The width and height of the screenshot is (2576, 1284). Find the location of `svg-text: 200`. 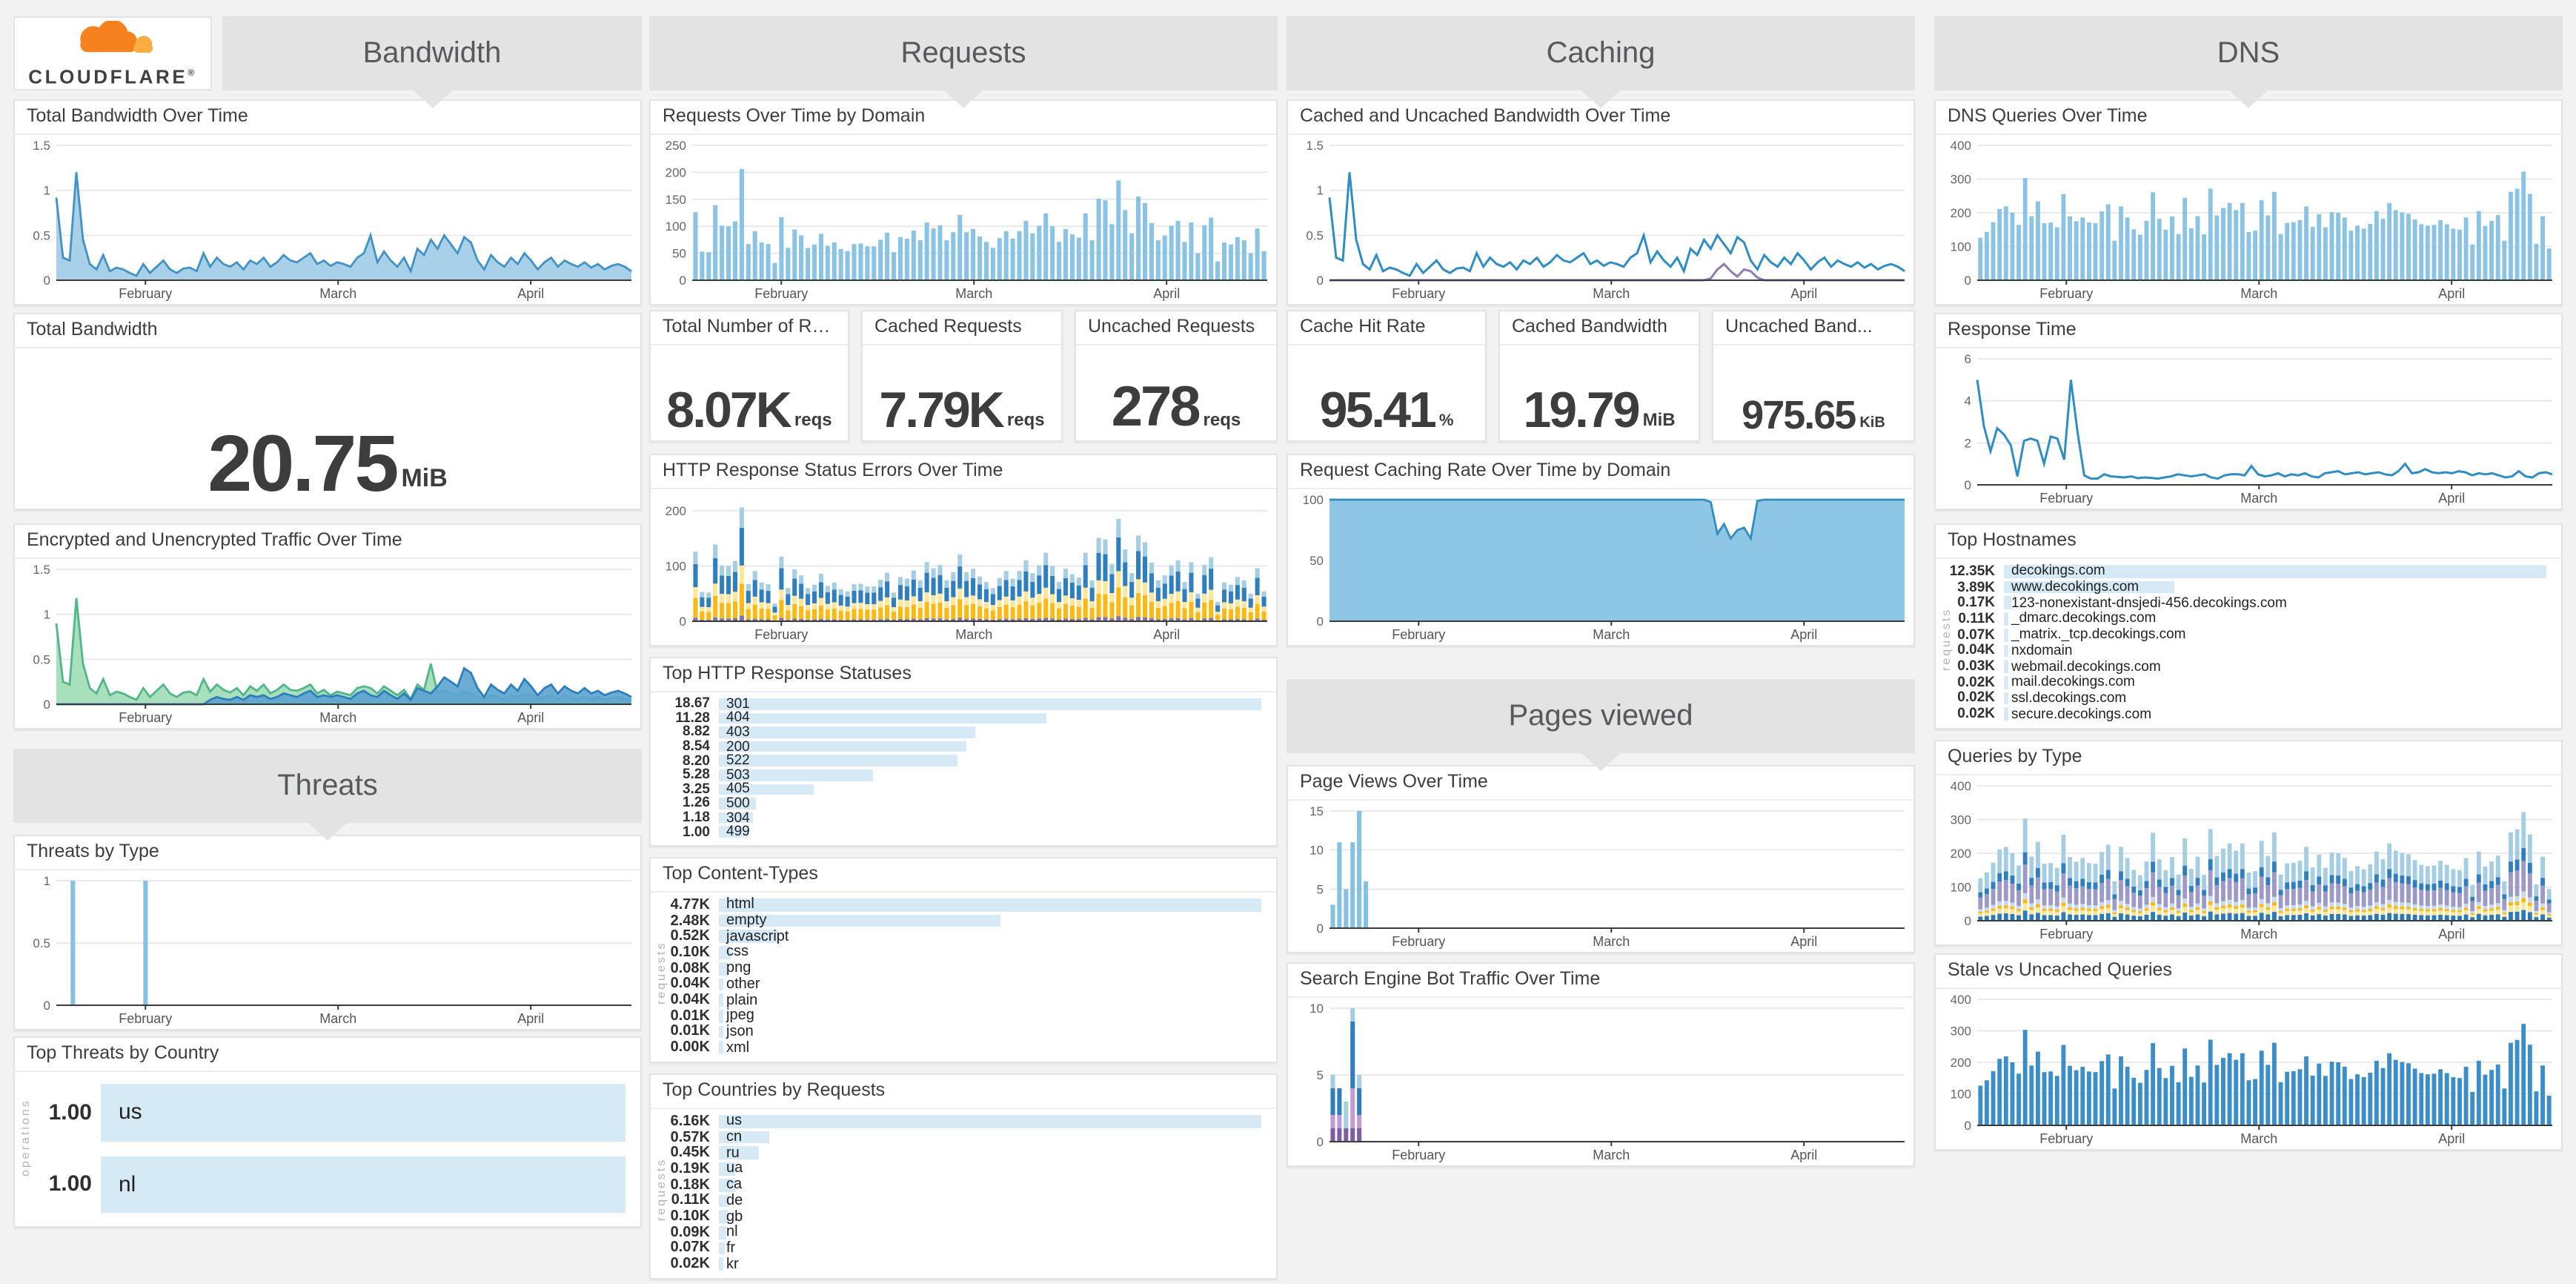

svg-text: 200 is located at coordinates (1961, 213).